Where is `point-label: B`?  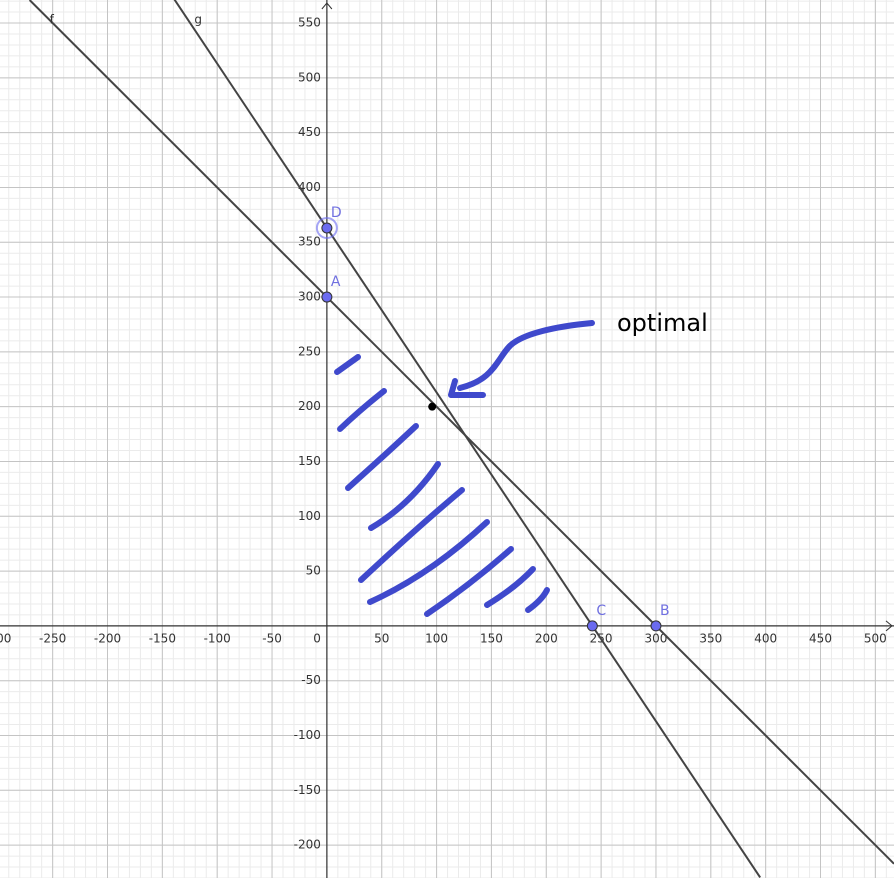 point-label: B is located at coordinates (665, 611).